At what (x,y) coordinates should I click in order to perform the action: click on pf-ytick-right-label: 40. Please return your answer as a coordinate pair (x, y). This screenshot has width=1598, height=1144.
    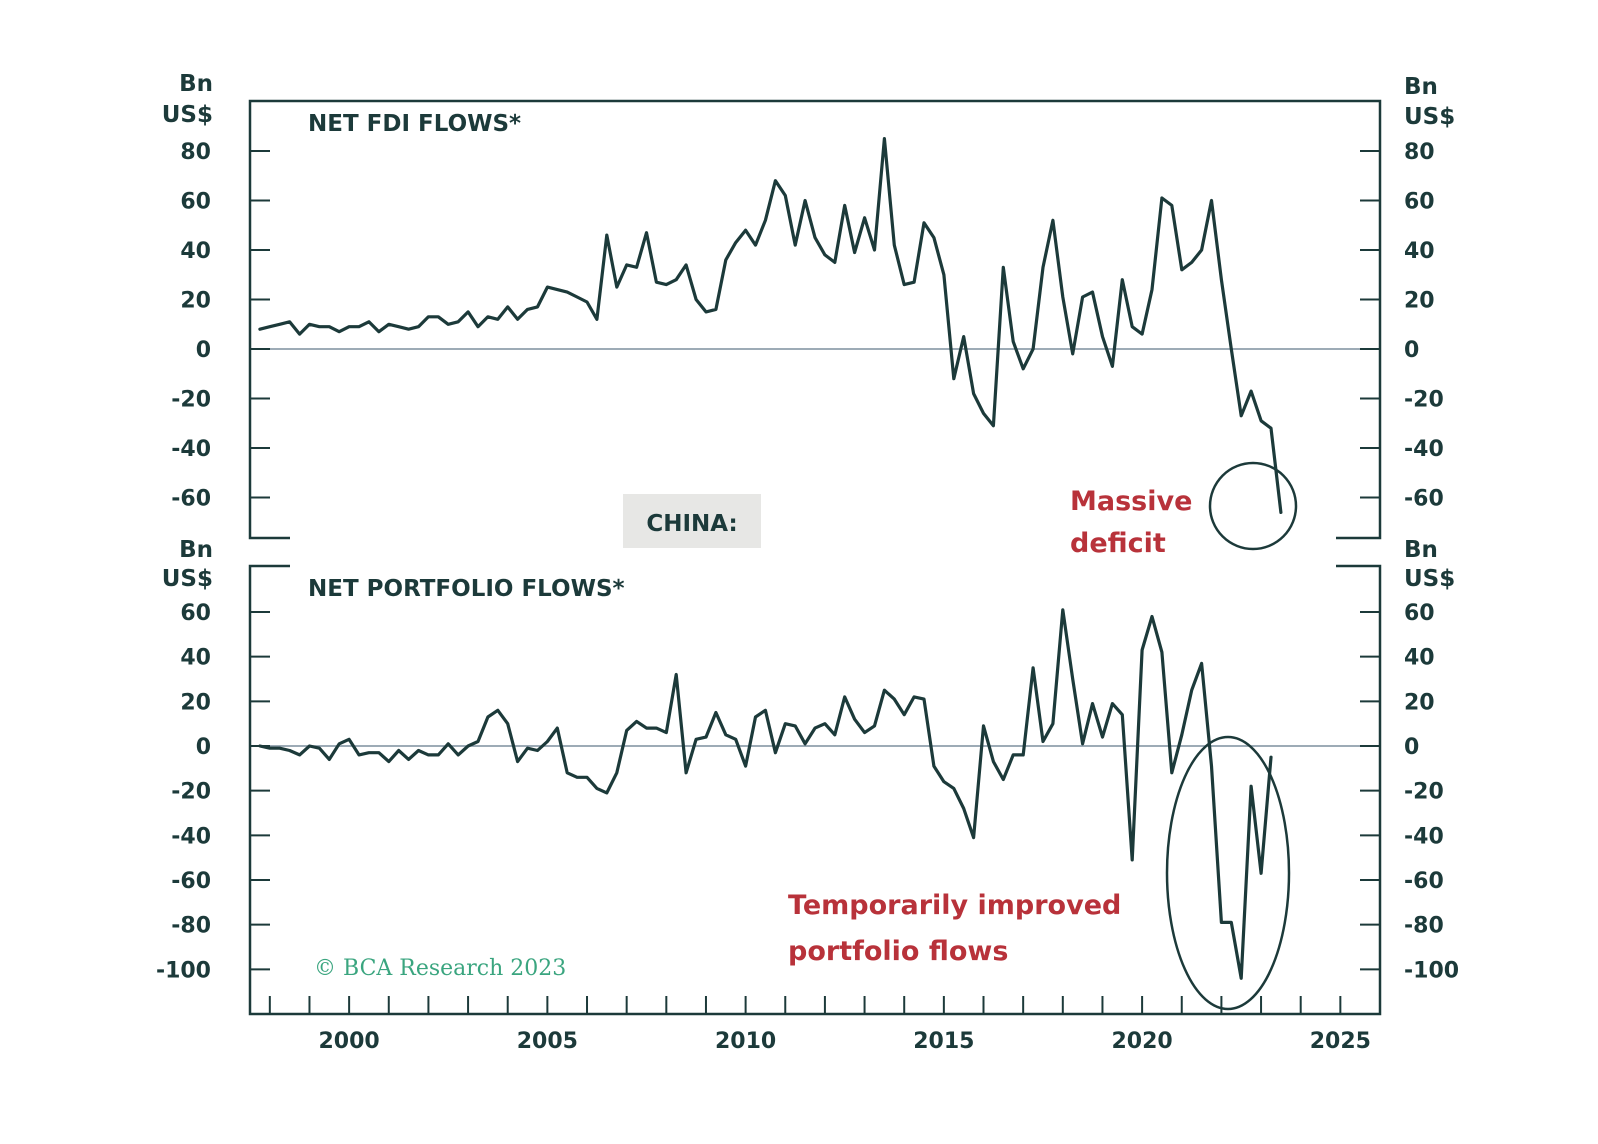
    Looking at the image, I should click on (1419, 658).